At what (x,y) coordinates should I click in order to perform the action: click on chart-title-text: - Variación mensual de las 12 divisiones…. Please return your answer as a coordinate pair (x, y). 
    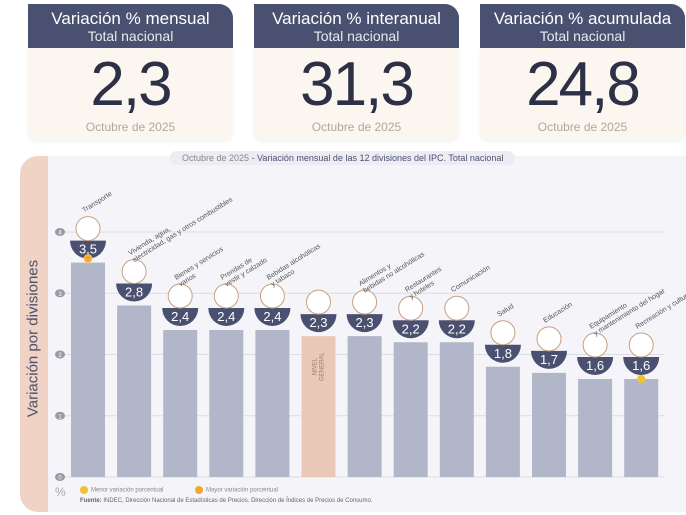
    Looking at the image, I should click on (376, 158).